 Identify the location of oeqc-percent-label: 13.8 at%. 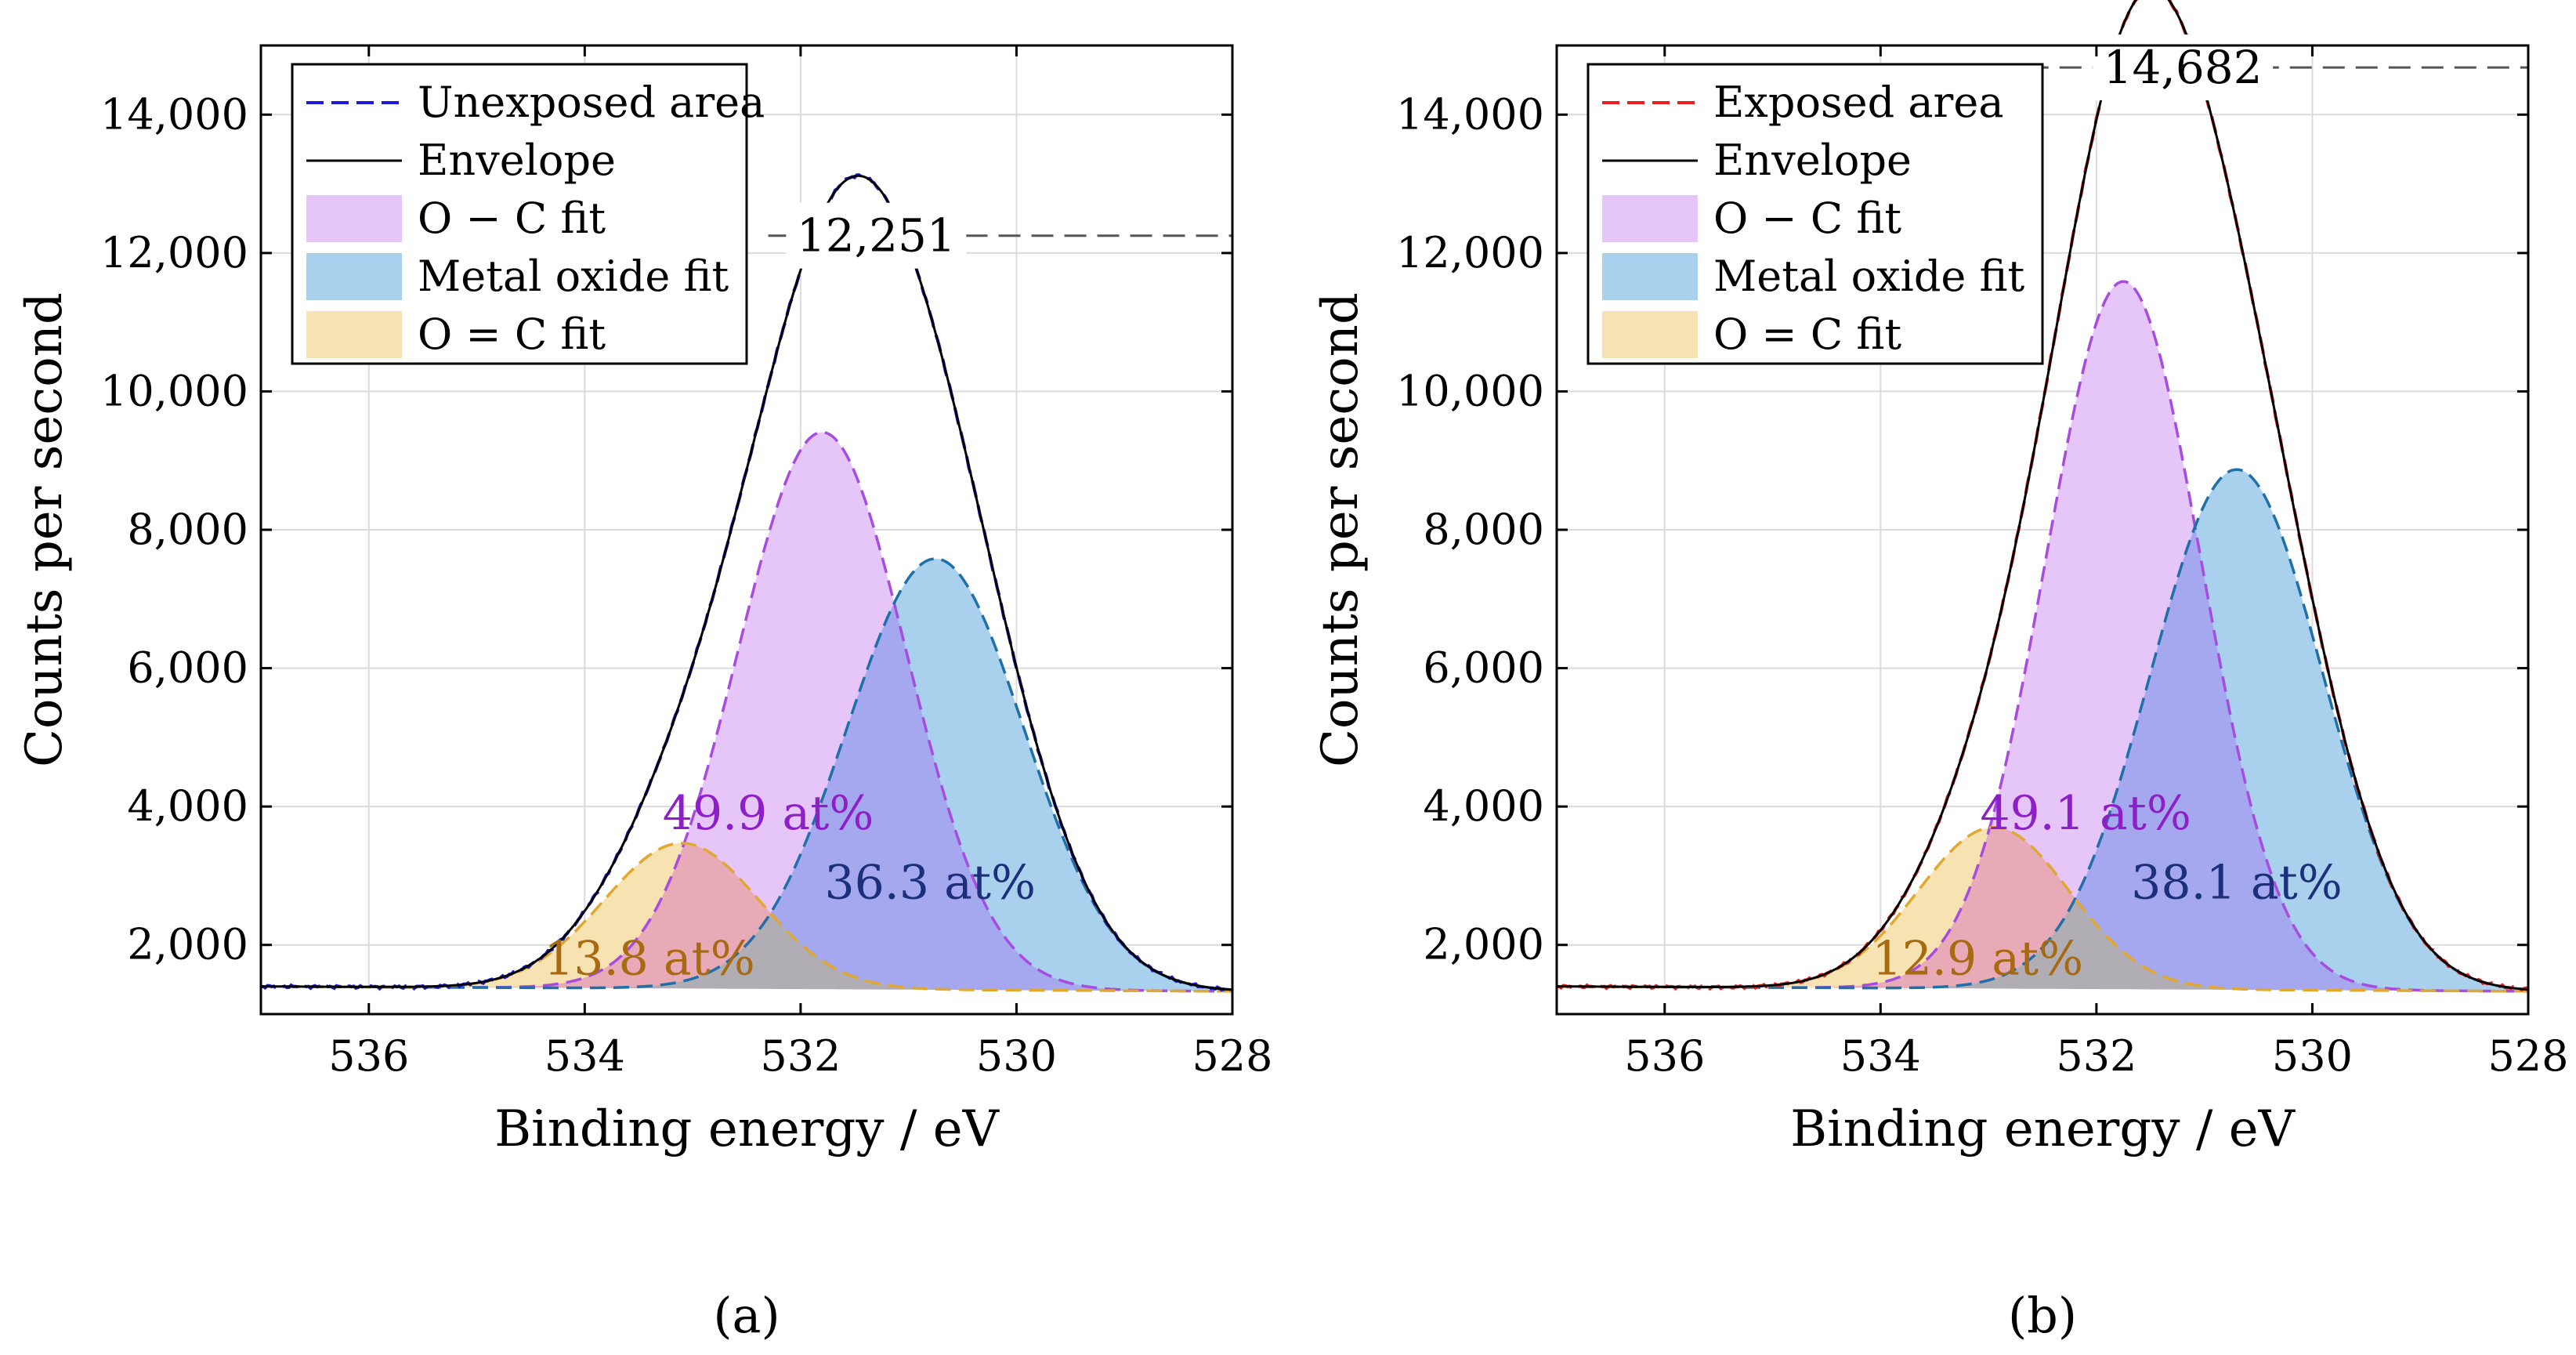
(650, 958).